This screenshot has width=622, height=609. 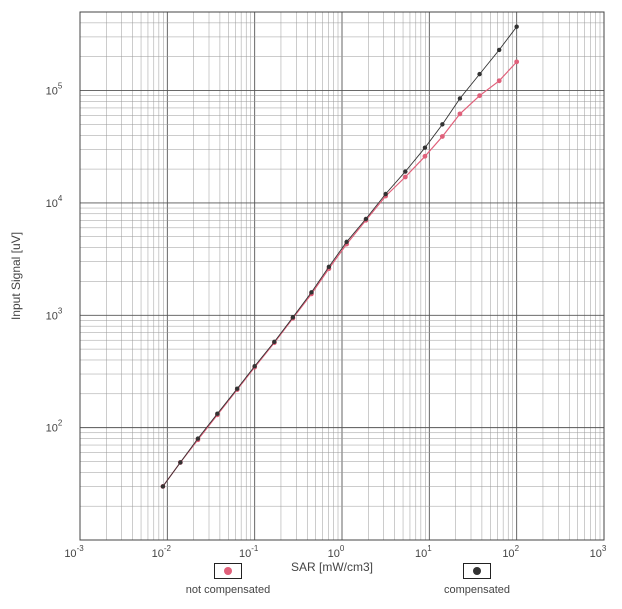 I want to click on legend-swatch-not-compensated, so click(x=228, y=571).